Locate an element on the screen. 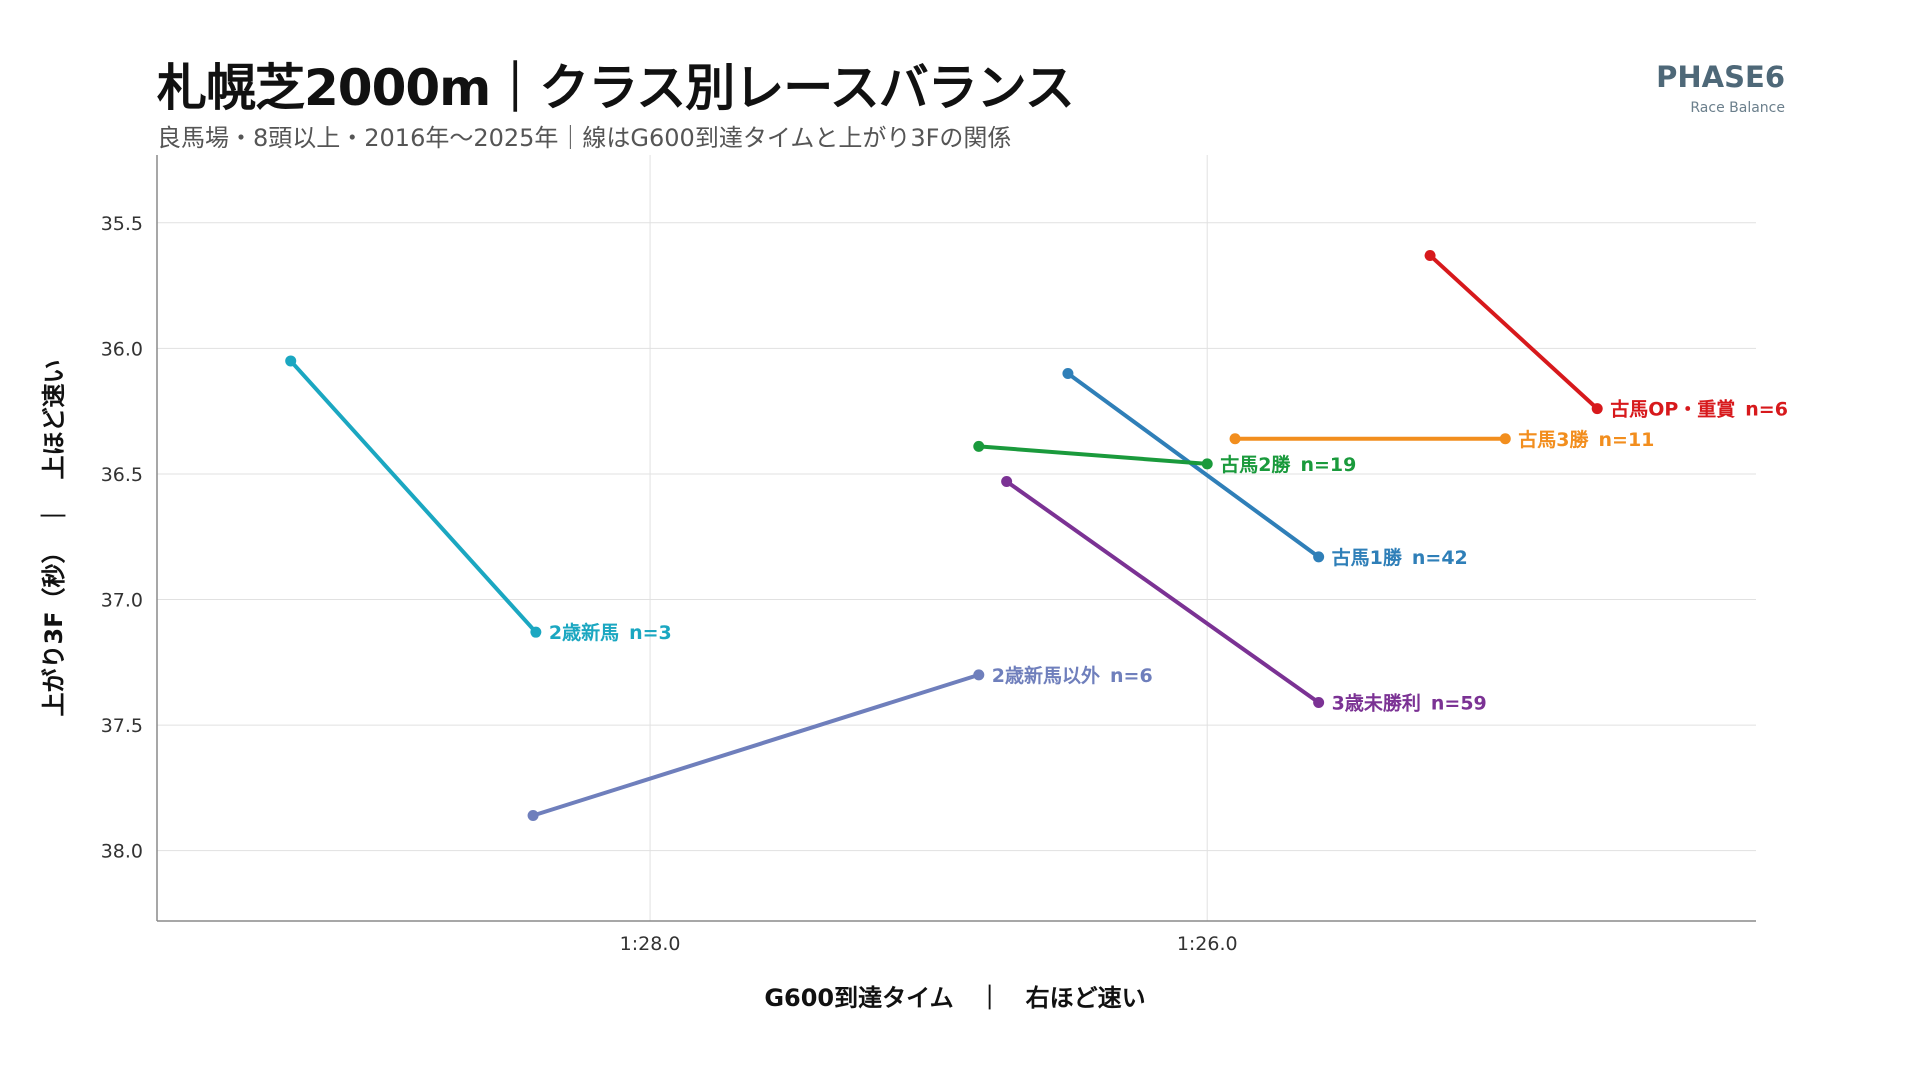 The width and height of the screenshot is (1920, 1080). series-name: 古馬3勝 is located at coordinates (1553, 439).